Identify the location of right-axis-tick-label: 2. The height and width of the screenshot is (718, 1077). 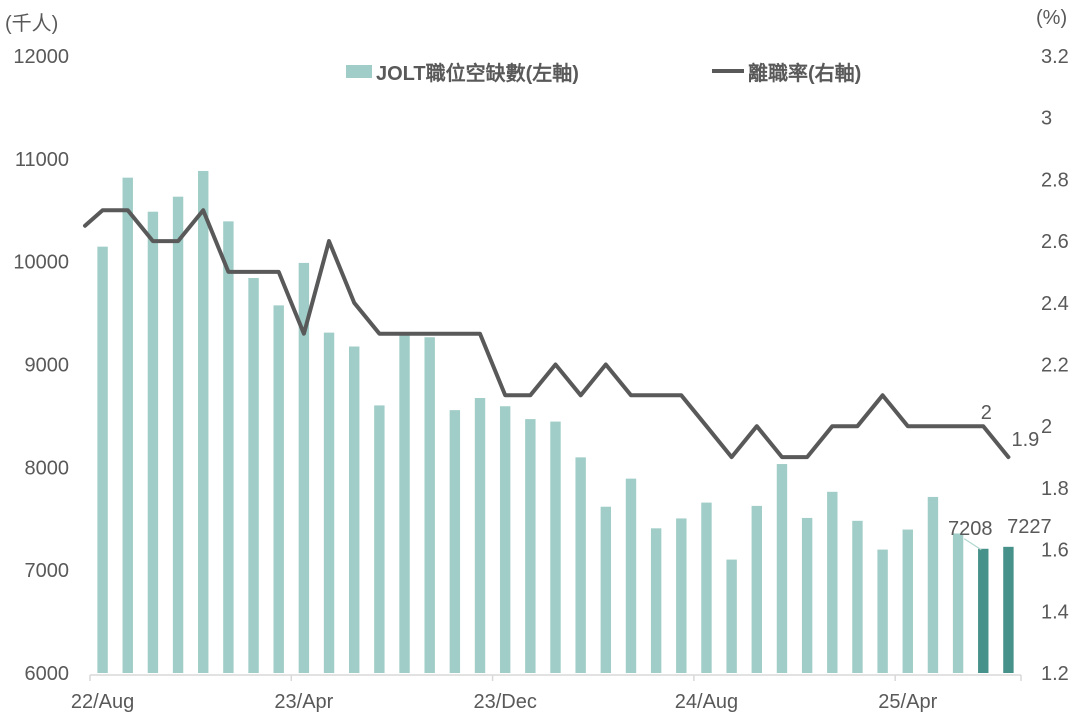
(1046, 427).